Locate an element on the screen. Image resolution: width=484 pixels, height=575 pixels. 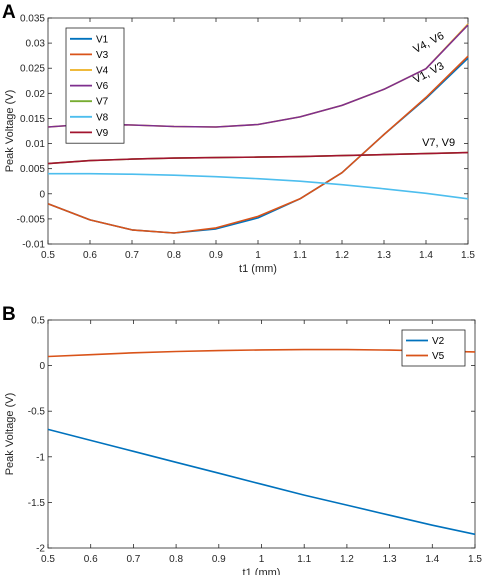
panel-a-y-tick-label: -0.005 is located at coordinates (31, 219).